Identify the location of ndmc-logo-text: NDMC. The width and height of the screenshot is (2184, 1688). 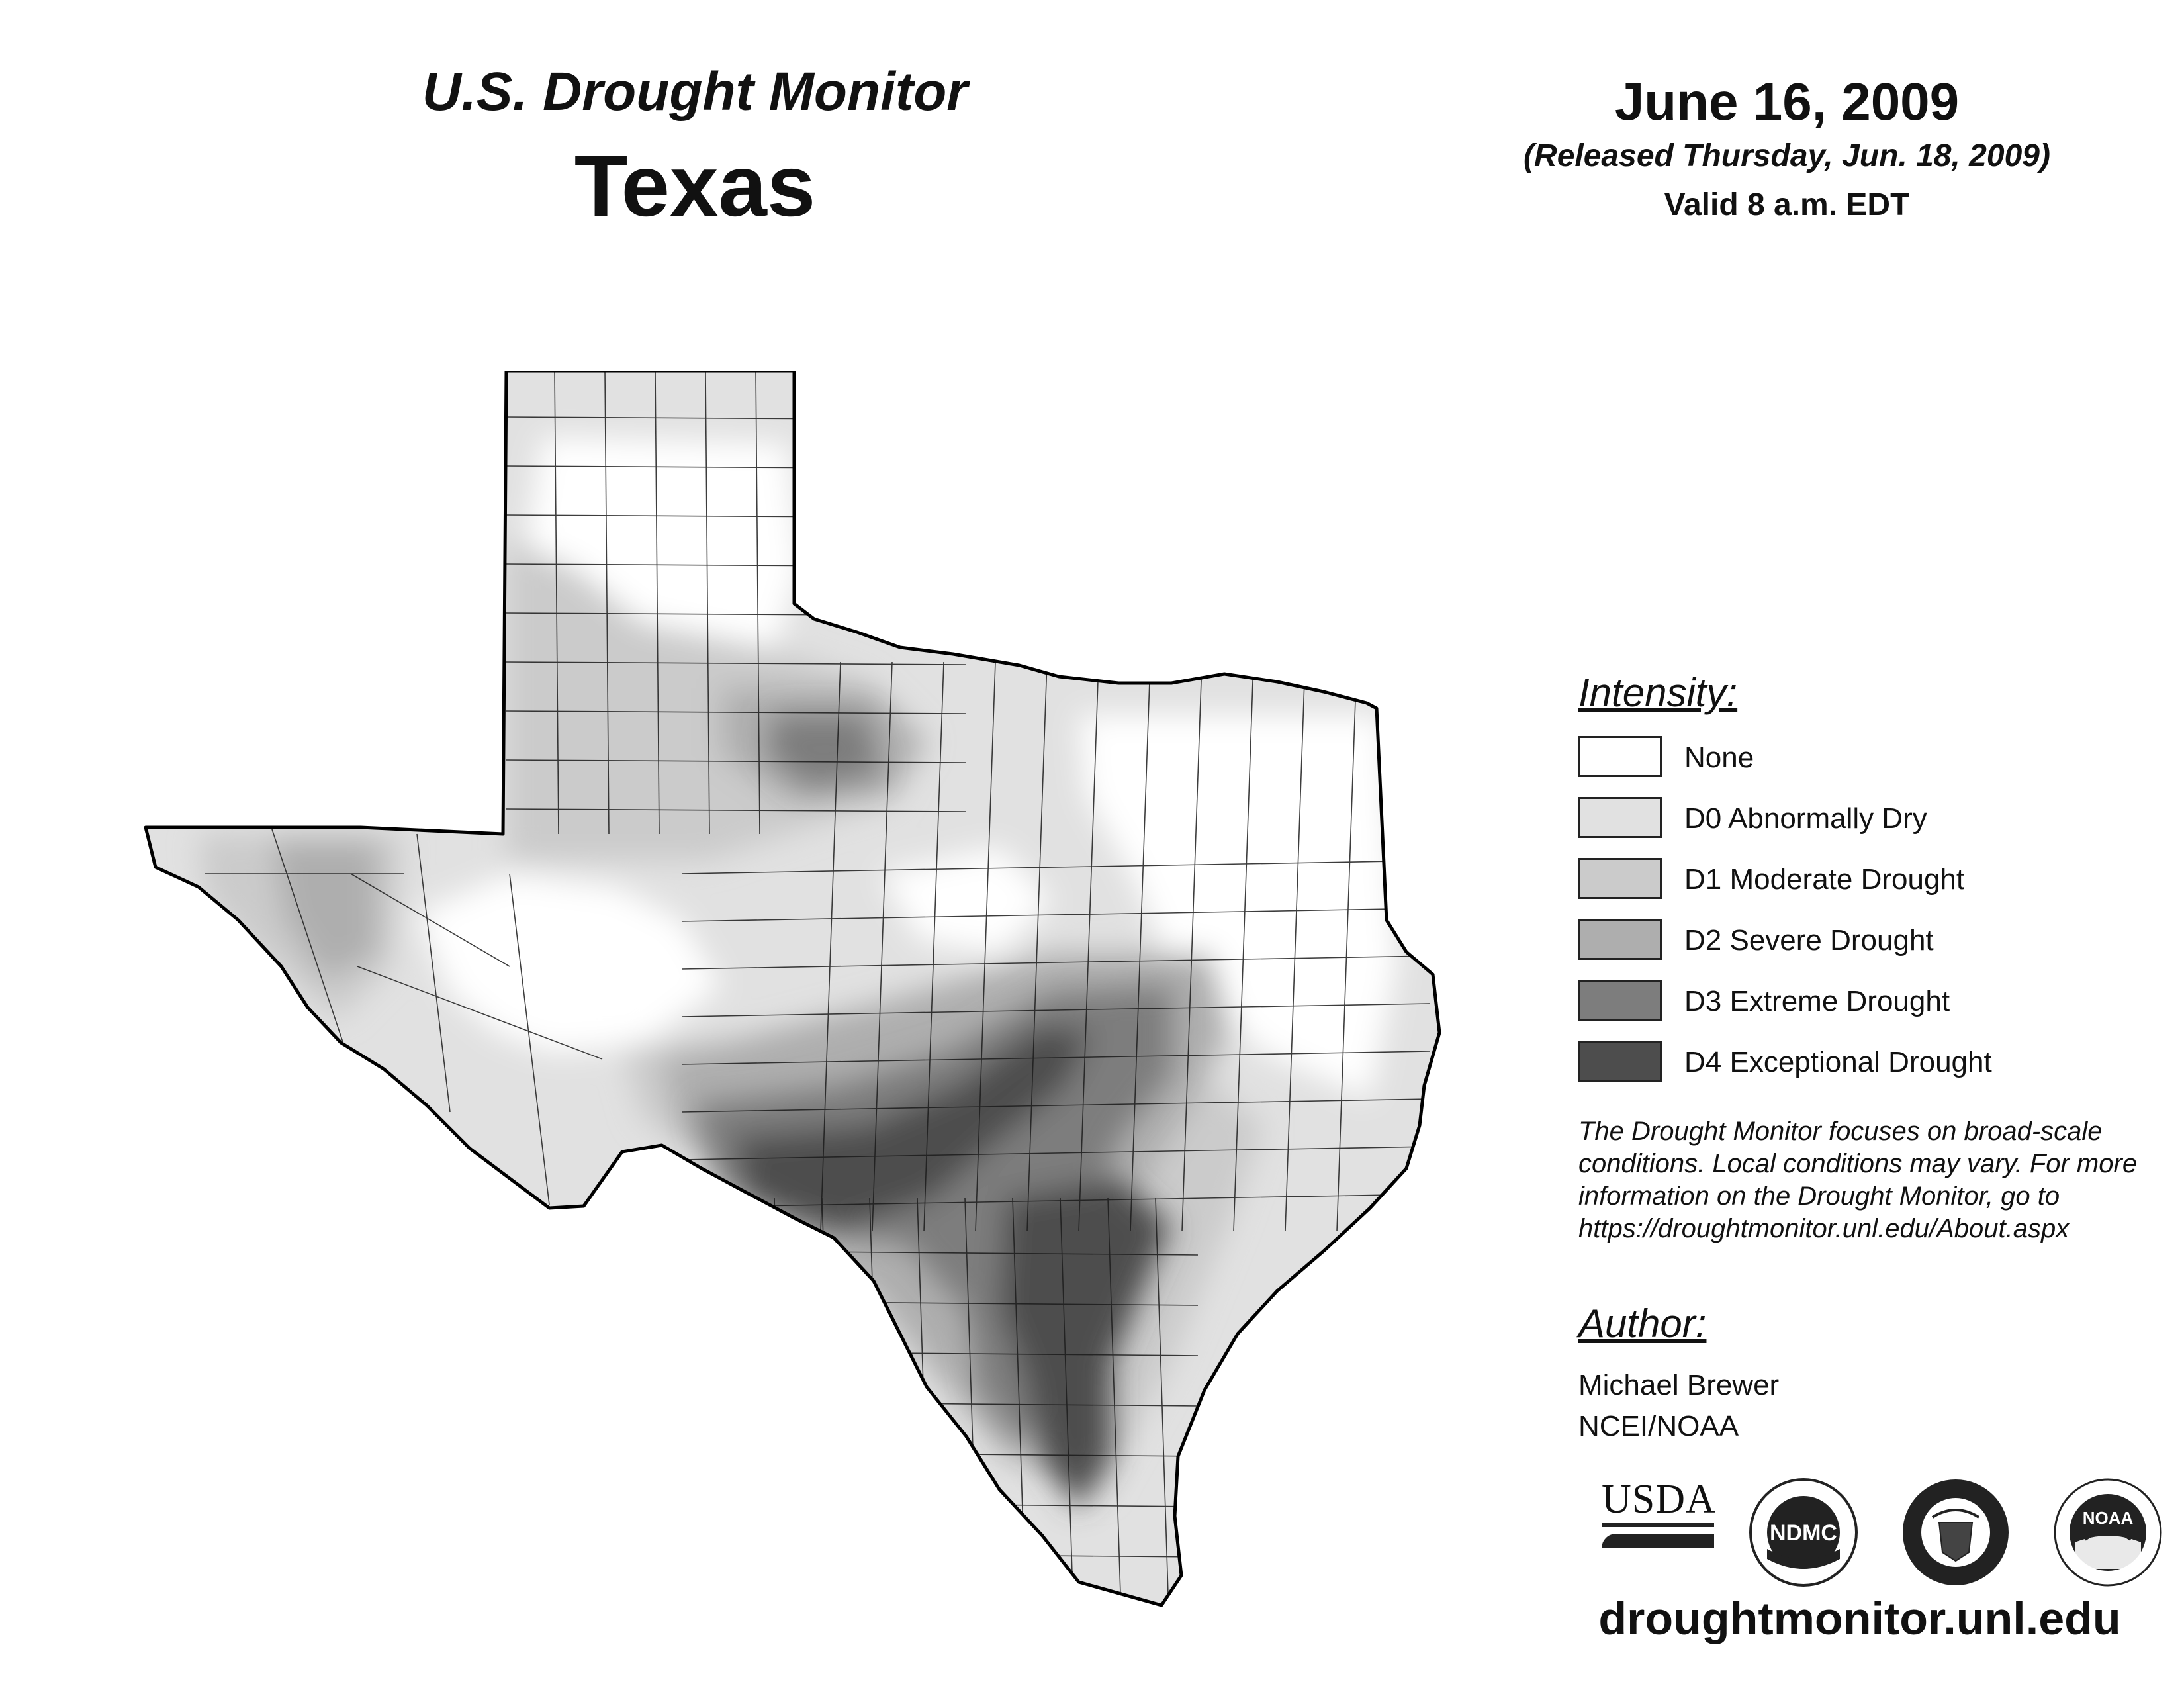
(1803, 1533).